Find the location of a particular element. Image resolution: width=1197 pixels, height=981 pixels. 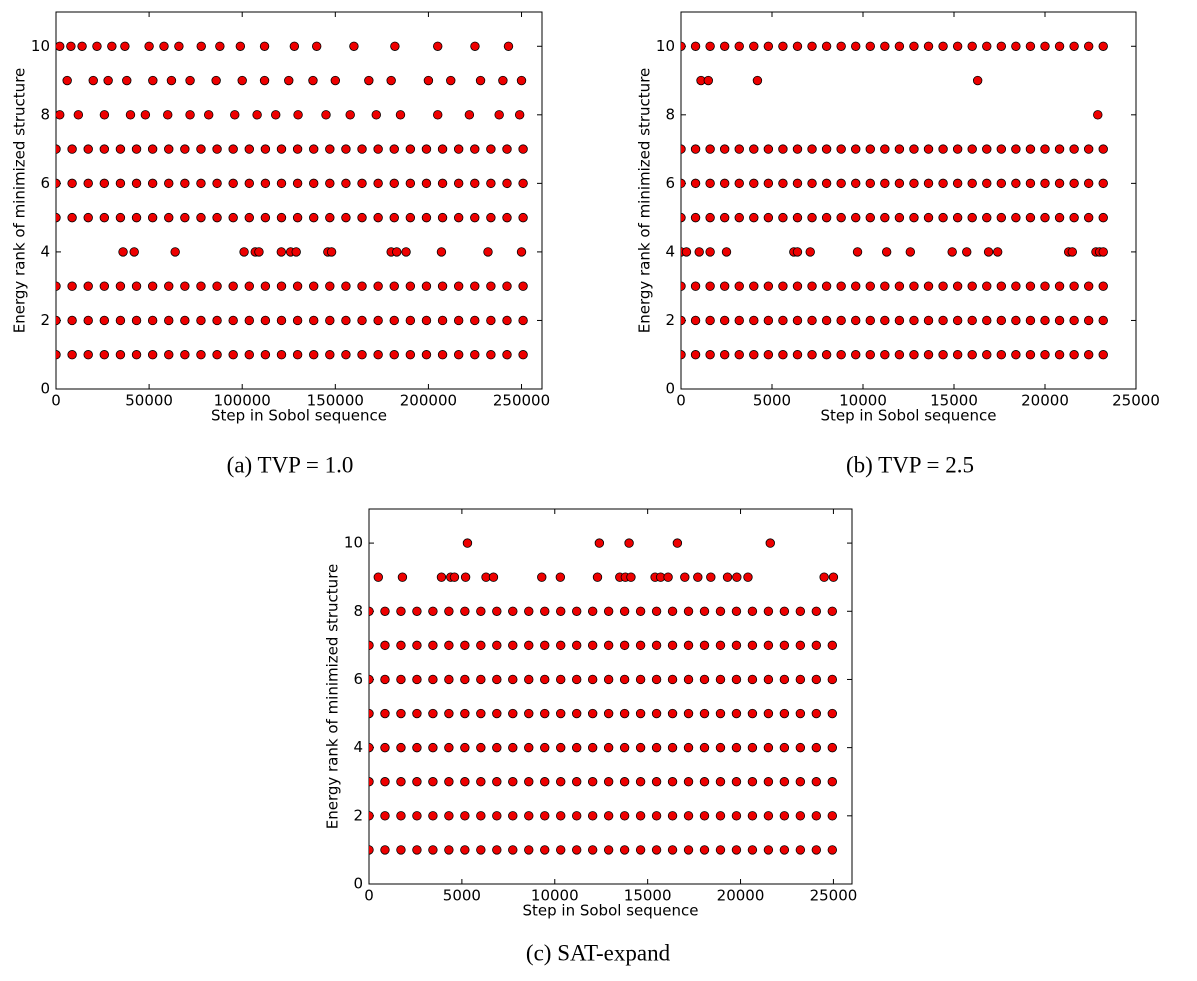

y-tick-label: 8 is located at coordinates (358, 611).